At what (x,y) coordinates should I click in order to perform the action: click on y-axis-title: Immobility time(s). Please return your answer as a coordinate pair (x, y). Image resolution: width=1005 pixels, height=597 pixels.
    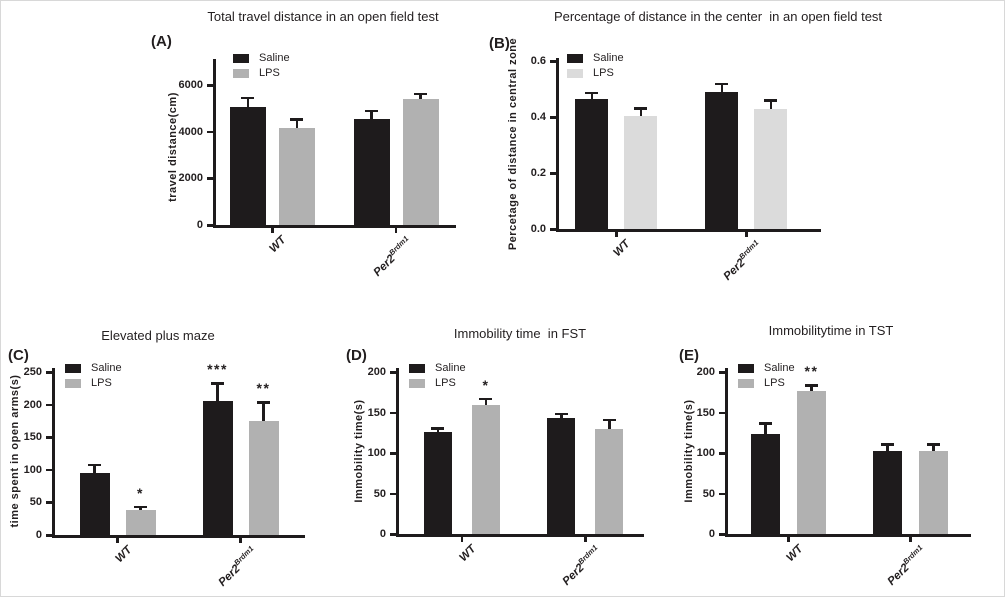
    Looking at the image, I should click on (689, 451).